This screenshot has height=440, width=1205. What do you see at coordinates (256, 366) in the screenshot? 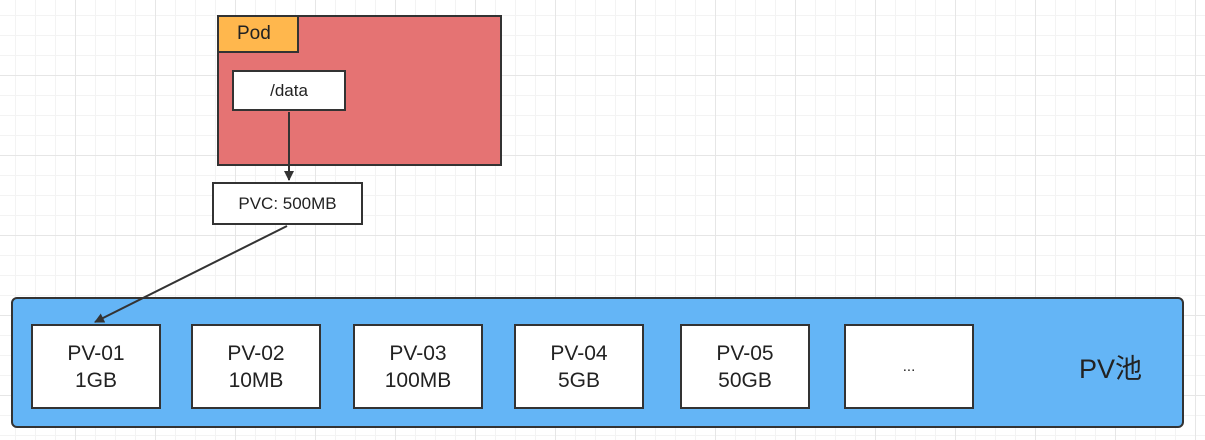
I see `pv-box: PV-02 10MB` at bounding box center [256, 366].